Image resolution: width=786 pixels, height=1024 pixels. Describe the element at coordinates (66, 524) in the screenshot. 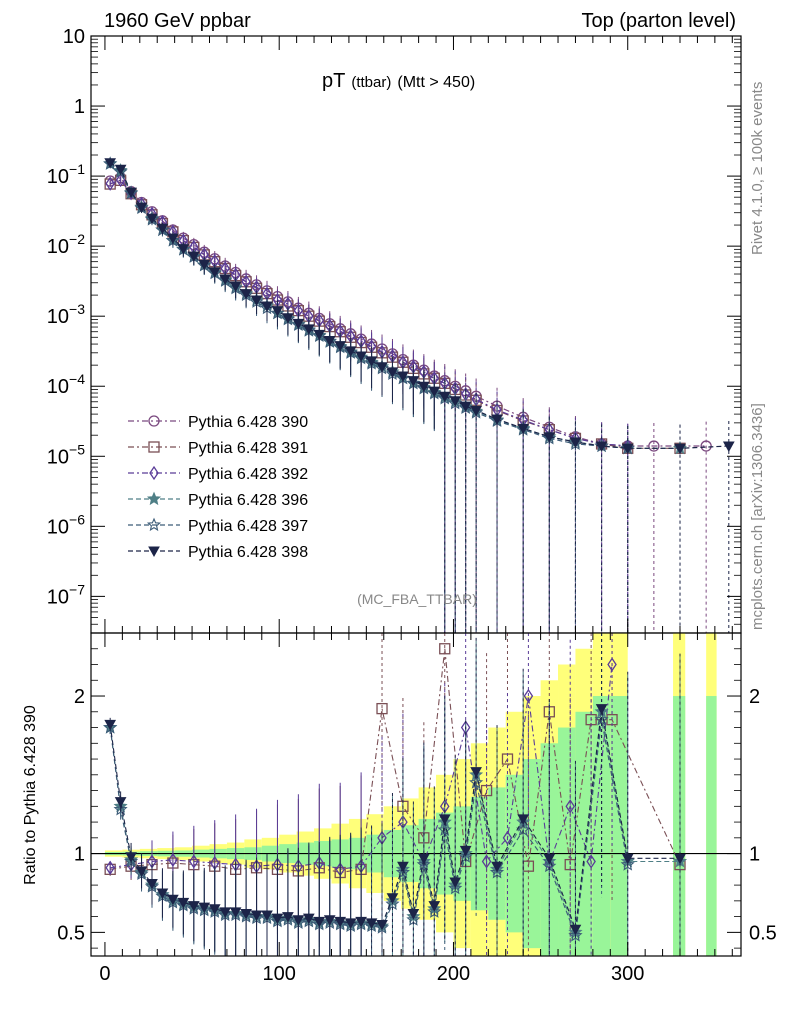

I see `y-tick-label: 10⁻⁶` at that location.